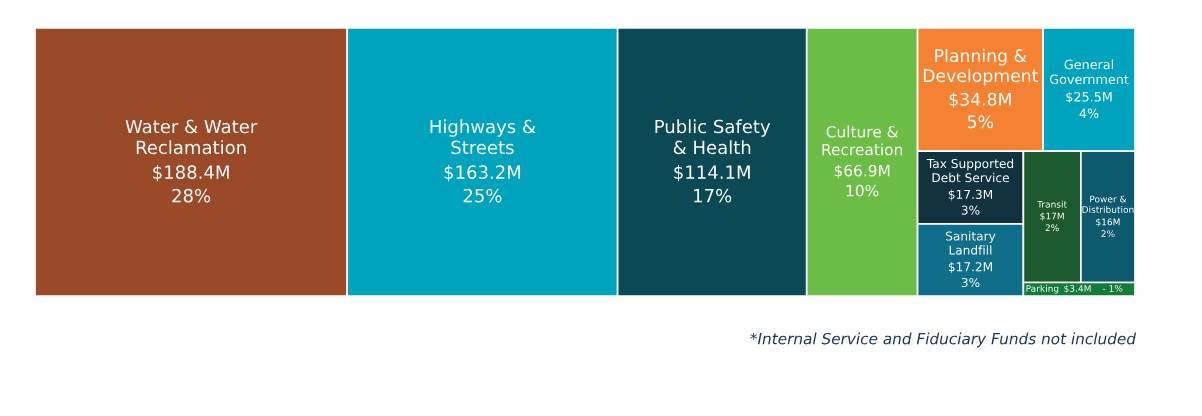 This screenshot has height=416, width=1202. Describe the element at coordinates (1108, 222) in the screenshot. I see `data-label: $16M` at that location.